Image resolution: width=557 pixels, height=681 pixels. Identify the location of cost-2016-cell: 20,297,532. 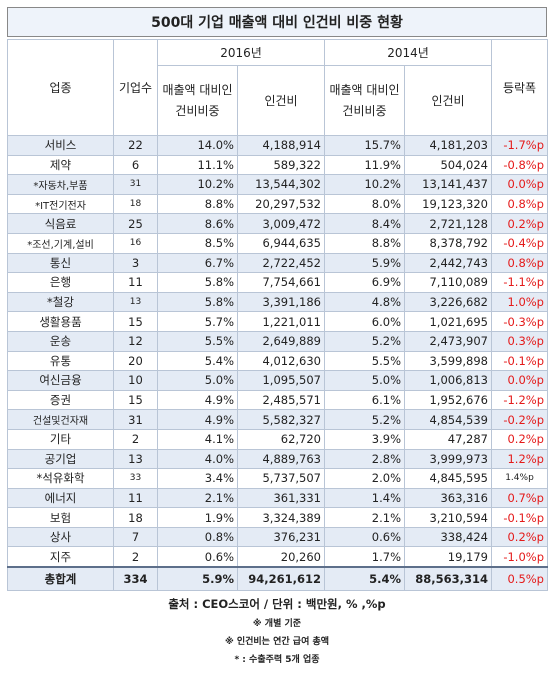
(281, 204).